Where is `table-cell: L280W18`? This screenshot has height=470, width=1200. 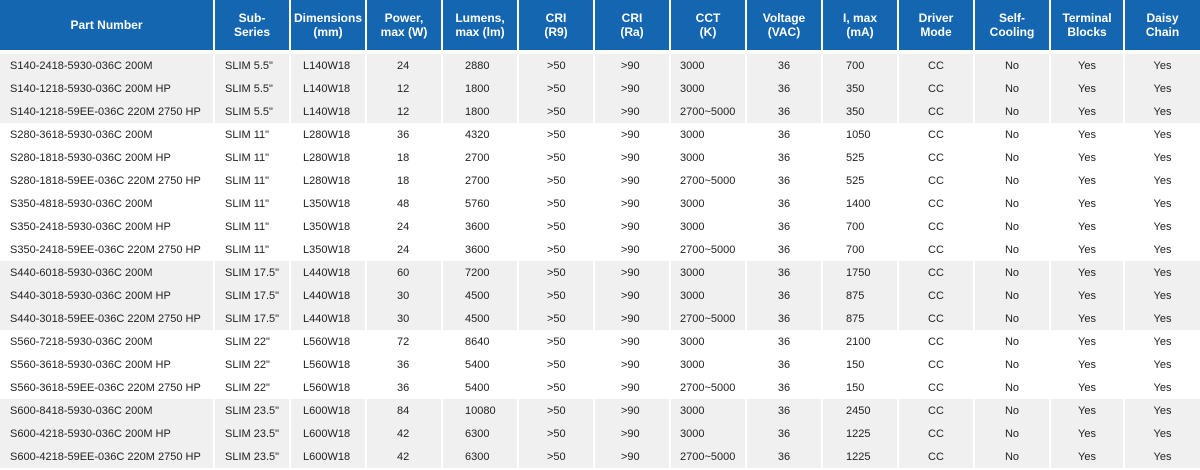 table-cell: L280W18 is located at coordinates (327, 180).